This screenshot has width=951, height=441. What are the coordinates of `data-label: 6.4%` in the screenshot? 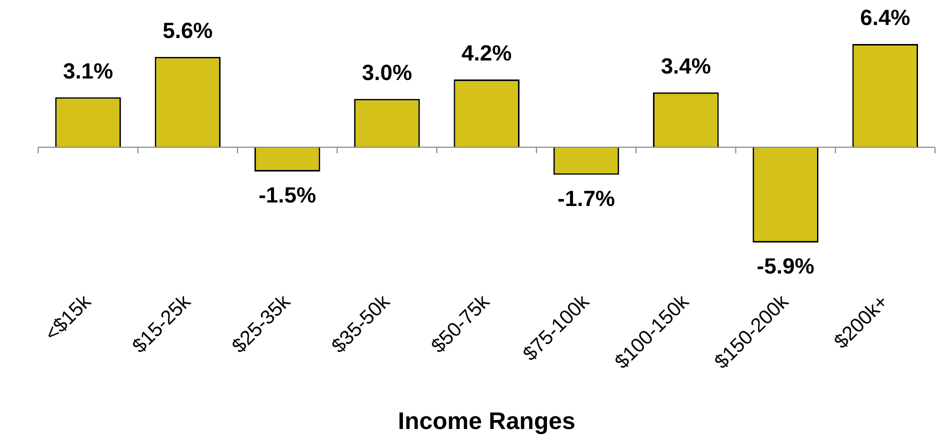 It's located at (885, 17).